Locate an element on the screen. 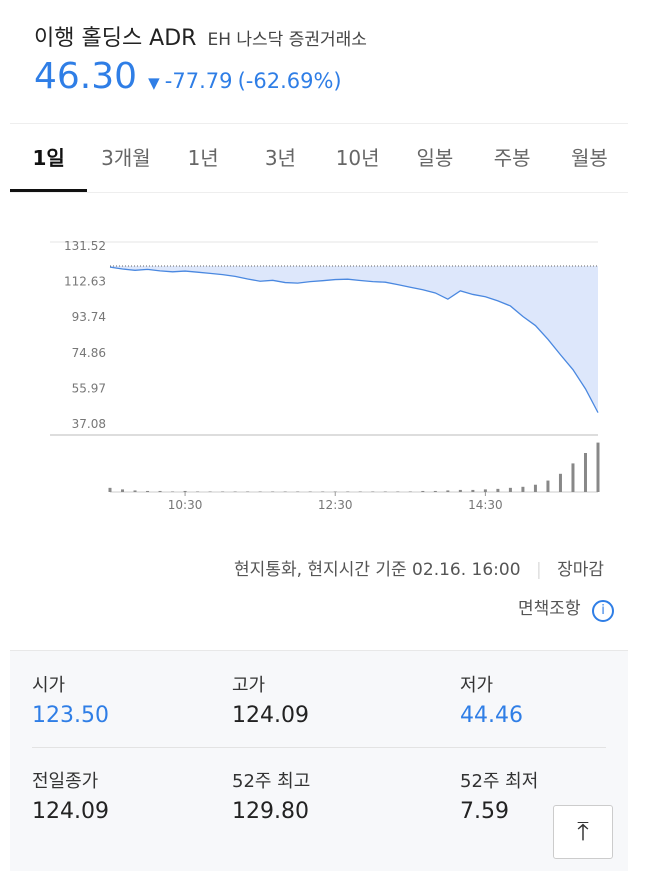 Image resolution: width=648 pixels, height=875 pixels. x-tick-label: 10:30 is located at coordinates (185, 505).